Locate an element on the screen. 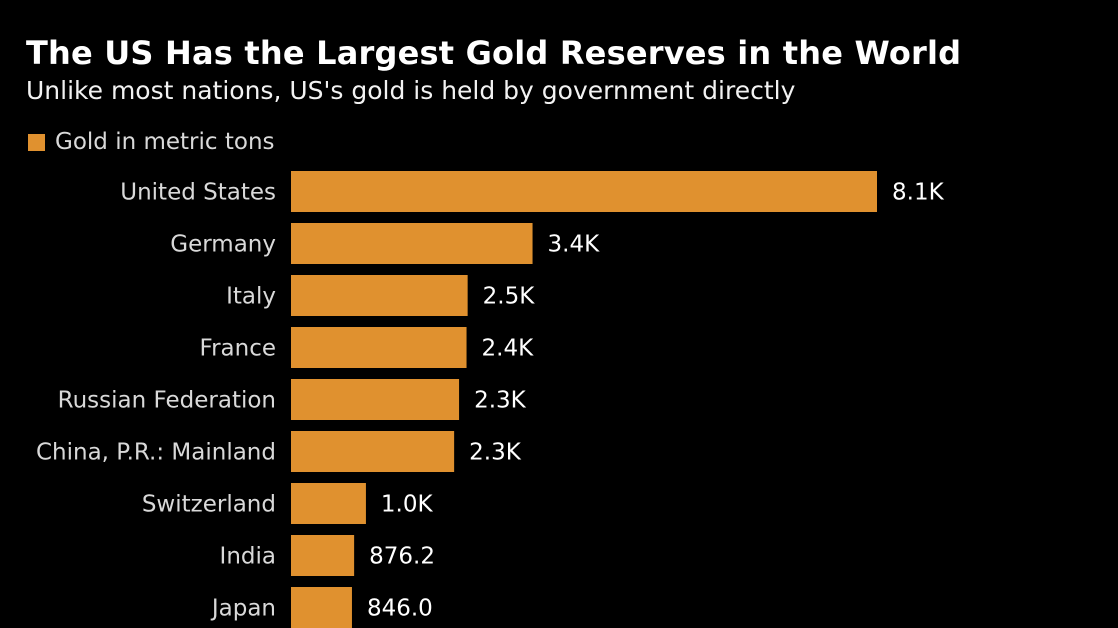 The height and width of the screenshot is (628, 1118). category-label-switzerland: Switzerland is located at coordinates (209, 505).